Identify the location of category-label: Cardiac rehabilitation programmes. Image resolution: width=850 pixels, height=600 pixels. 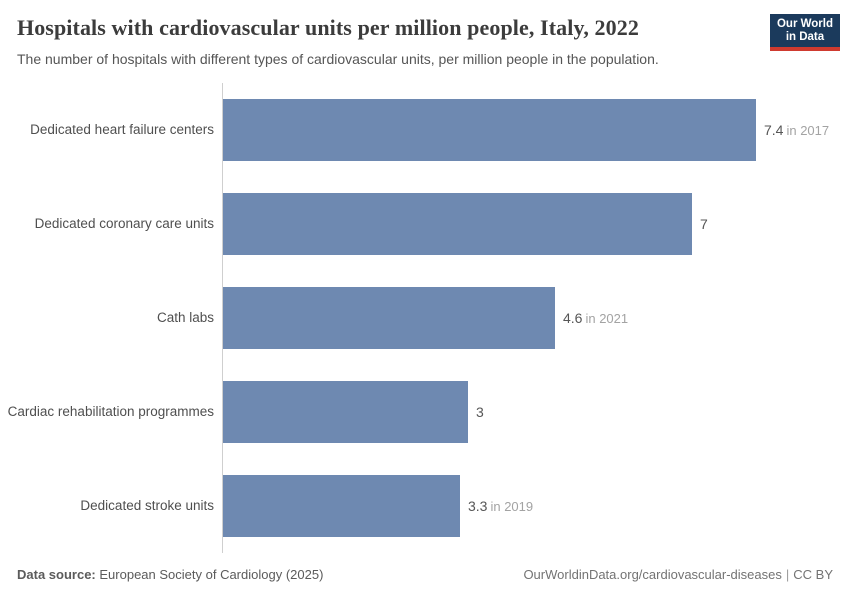
(110, 411).